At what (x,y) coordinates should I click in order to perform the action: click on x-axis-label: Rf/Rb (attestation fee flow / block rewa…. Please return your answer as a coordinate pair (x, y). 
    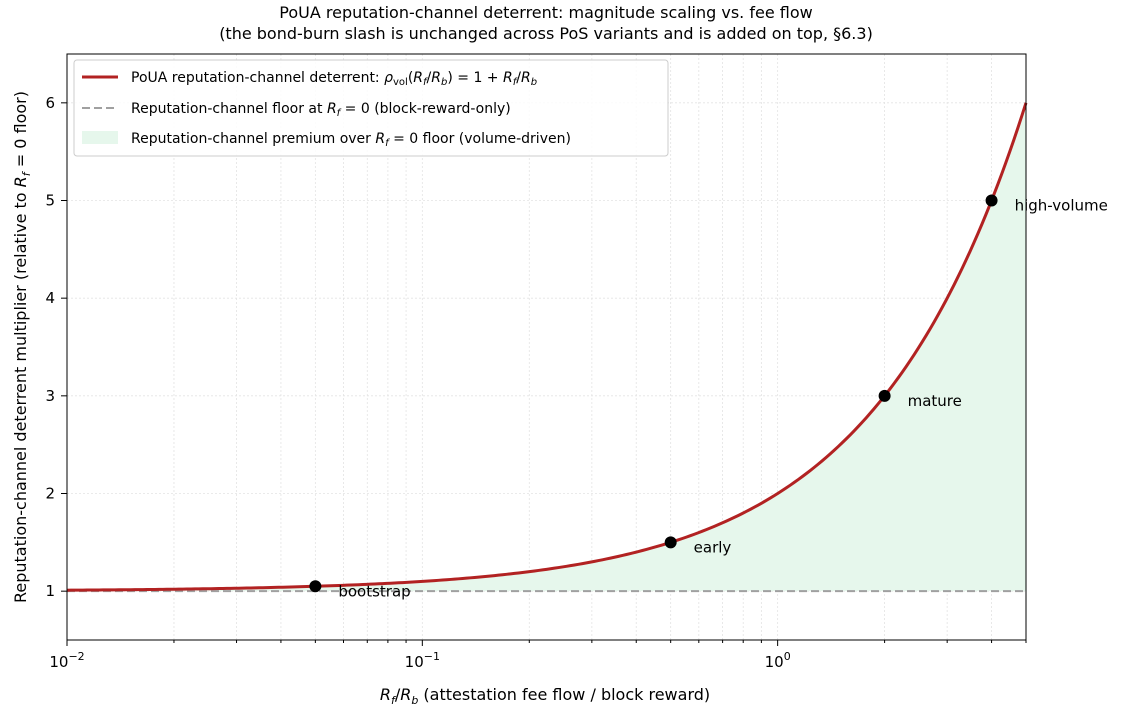
    Looking at the image, I should click on (545, 696).